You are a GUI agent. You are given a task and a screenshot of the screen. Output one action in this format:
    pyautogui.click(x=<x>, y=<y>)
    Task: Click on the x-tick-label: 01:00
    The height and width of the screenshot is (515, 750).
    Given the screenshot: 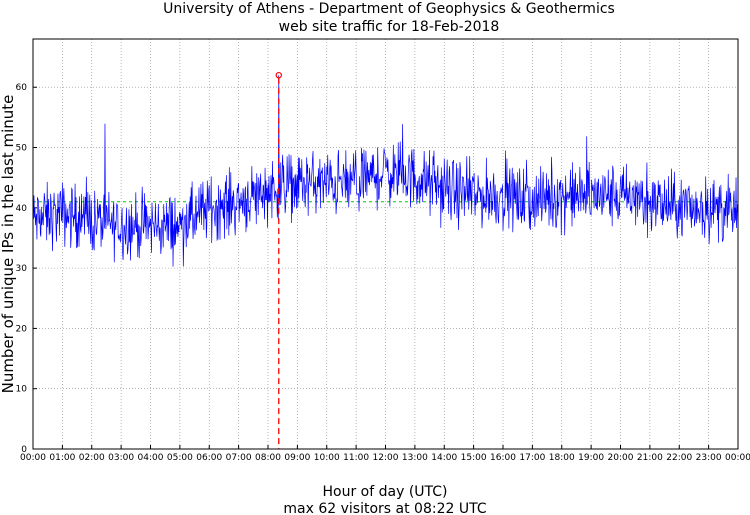 What is the action you would take?
    pyautogui.click(x=62, y=458)
    